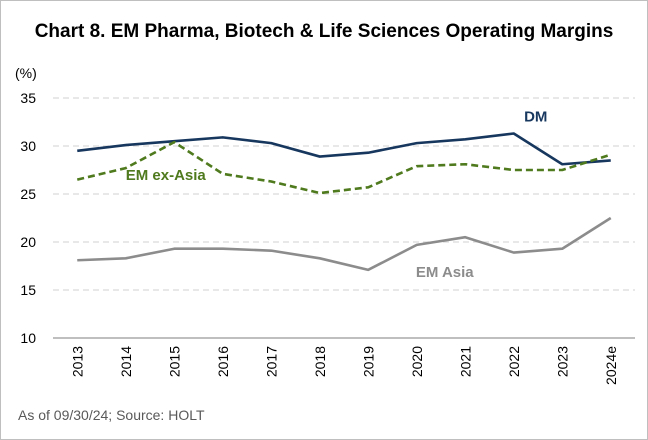 This screenshot has width=648, height=440. What do you see at coordinates (611, 365) in the screenshot?
I see `x-tick-label: 2024e` at bounding box center [611, 365].